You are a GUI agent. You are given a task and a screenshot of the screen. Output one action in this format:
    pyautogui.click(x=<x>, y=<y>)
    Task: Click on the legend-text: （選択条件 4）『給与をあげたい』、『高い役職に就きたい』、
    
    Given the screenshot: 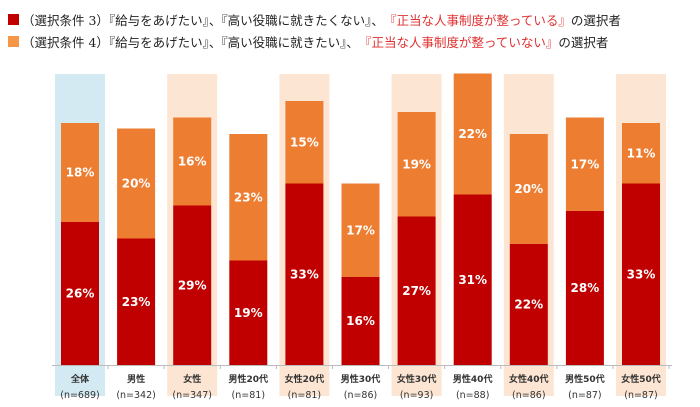 What is the action you would take?
    pyautogui.click(x=190, y=42)
    